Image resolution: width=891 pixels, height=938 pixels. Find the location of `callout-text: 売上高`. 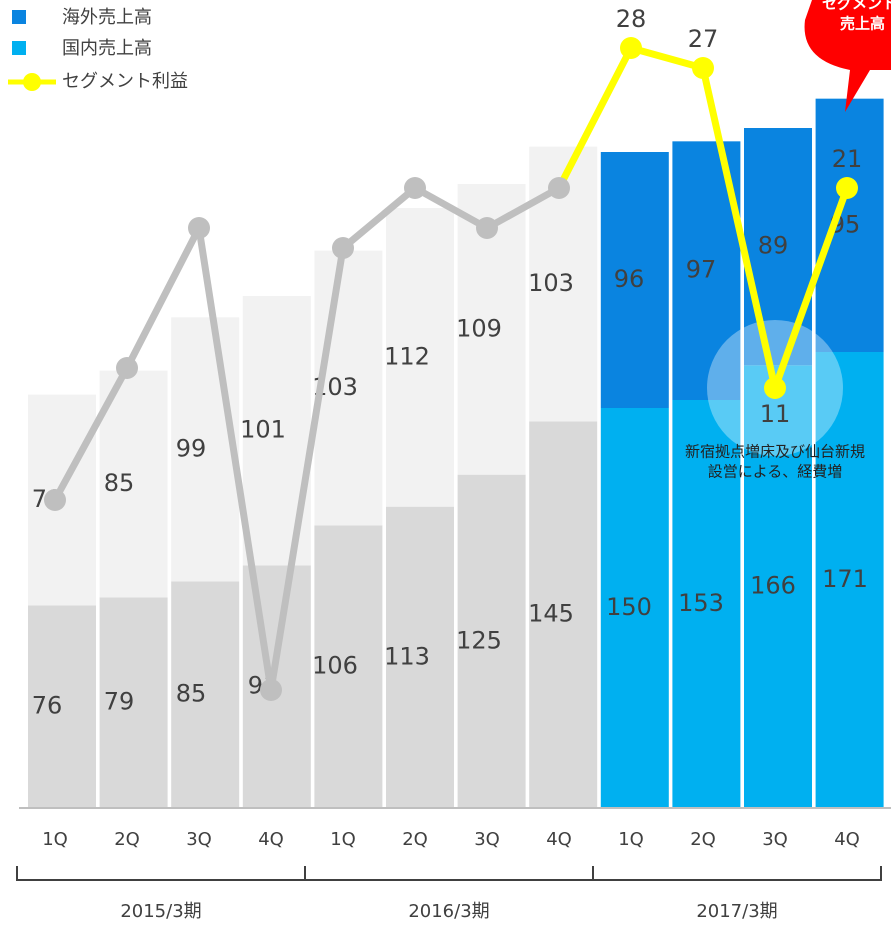

callout-text: 売上高 is located at coordinates (862, 24).